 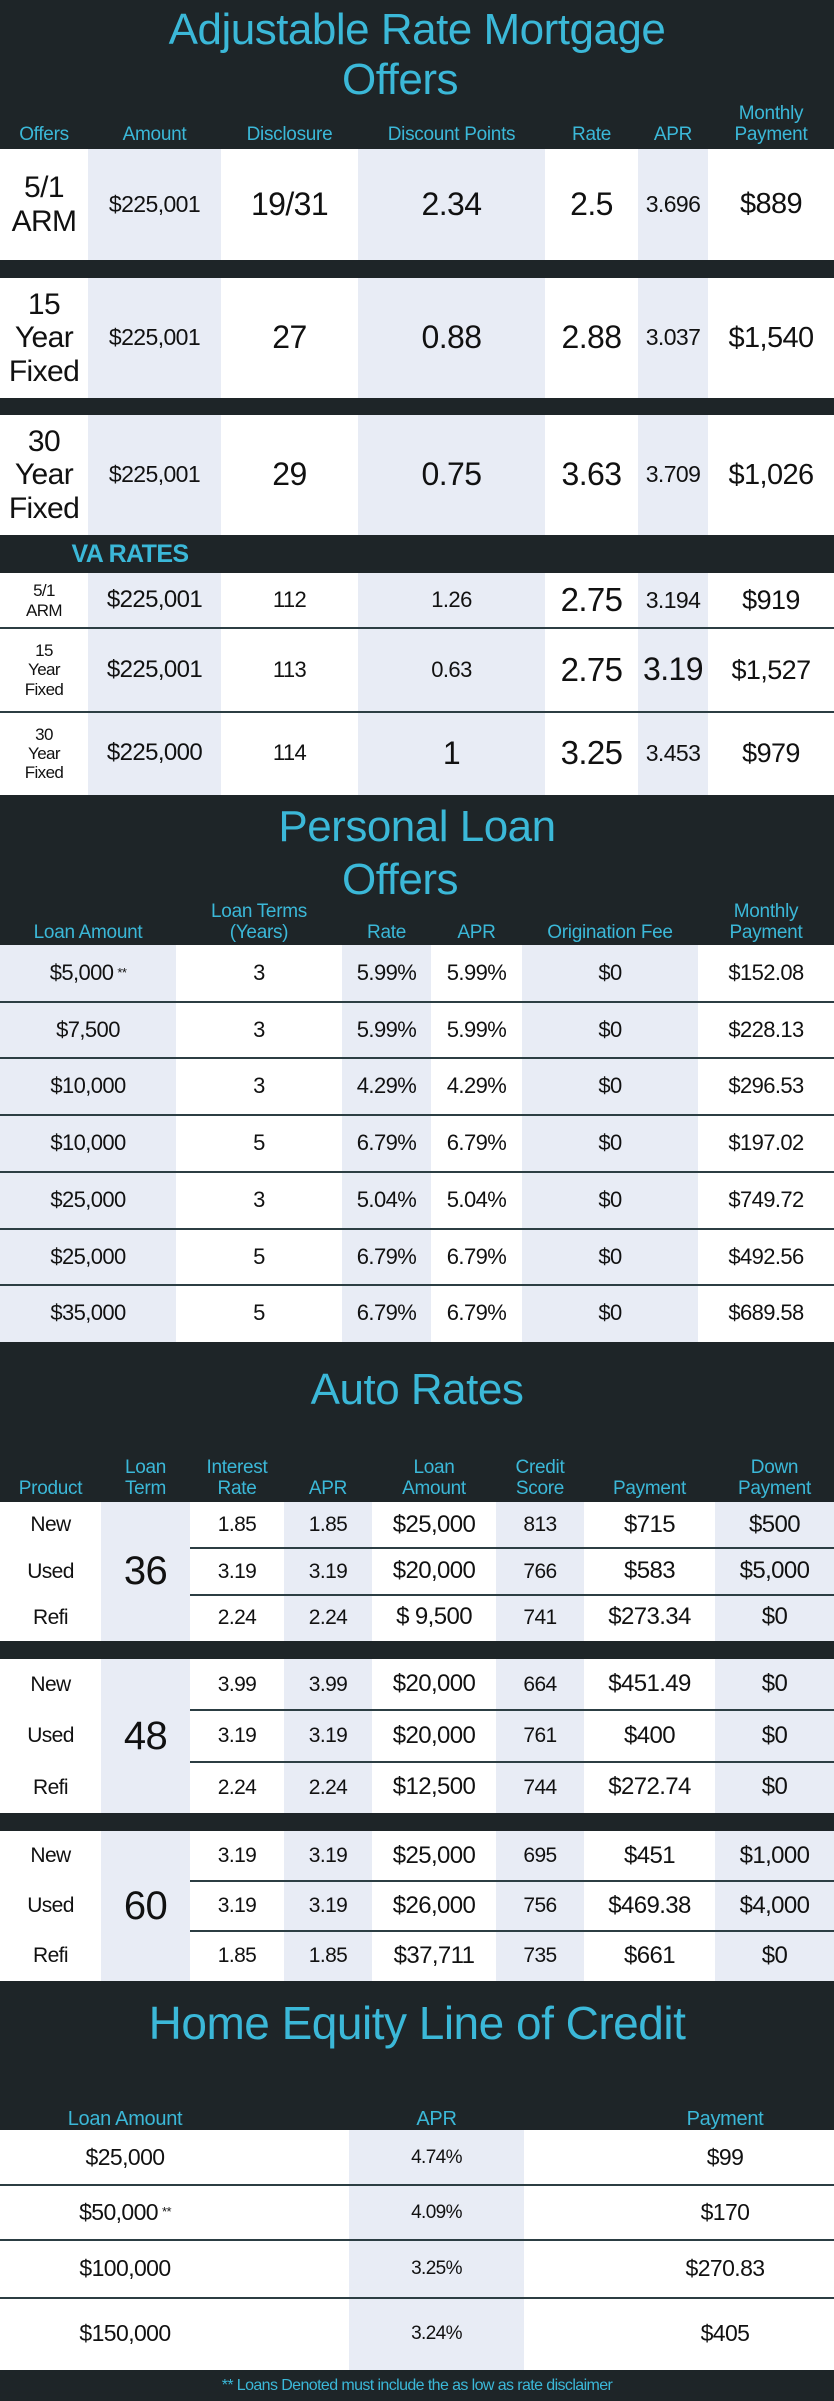 I want to click on auto-col-header-payment-text: Payment, so click(x=649, y=1489).